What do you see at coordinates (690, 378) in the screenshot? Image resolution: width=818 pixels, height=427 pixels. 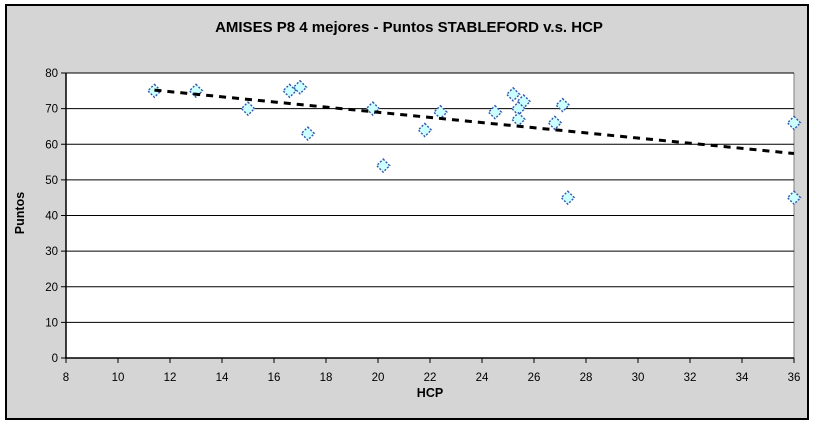 I see `x-tick-label: 32` at bounding box center [690, 378].